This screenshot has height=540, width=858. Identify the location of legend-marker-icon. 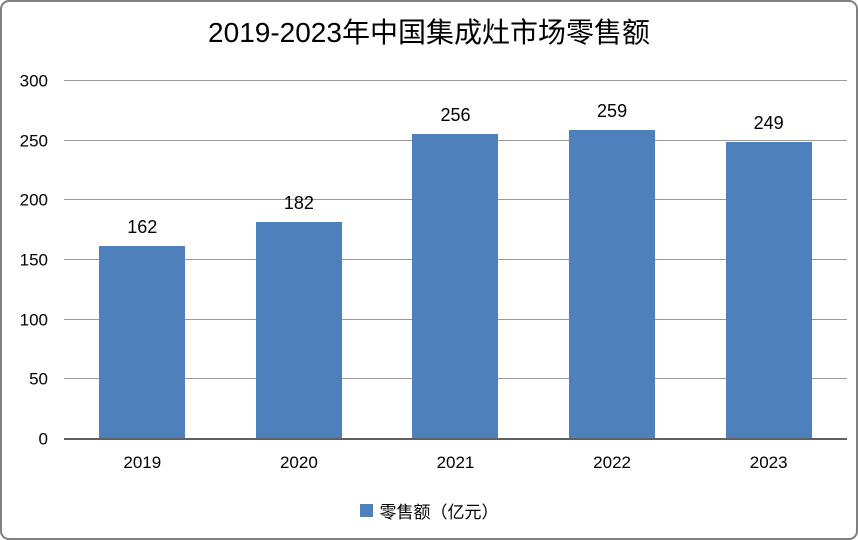
(366, 510).